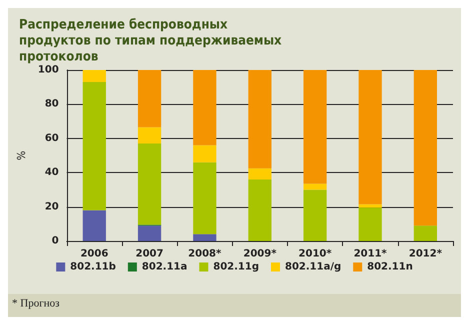 The height and width of the screenshot is (325, 469). Describe the element at coordinates (315, 254) in the screenshot. I see `x-tick-label: 2010*` at that location.